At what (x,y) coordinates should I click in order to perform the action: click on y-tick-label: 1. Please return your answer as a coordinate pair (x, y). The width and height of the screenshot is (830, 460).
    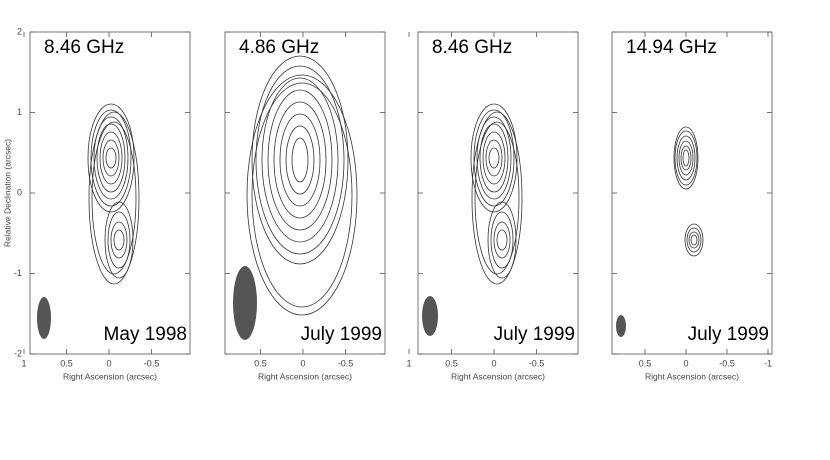
    Looking at the image, I should click on (19, 112).